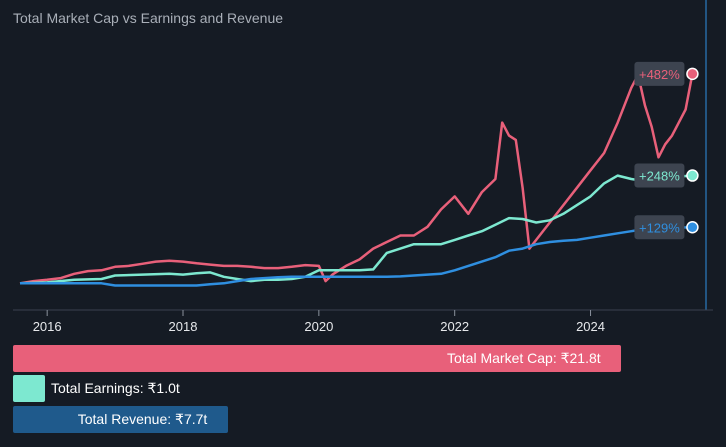  What do you see at coordinates (692, 175) in the screenshot?
I see `end-dot-earnings` at bounding box center [692, 175].